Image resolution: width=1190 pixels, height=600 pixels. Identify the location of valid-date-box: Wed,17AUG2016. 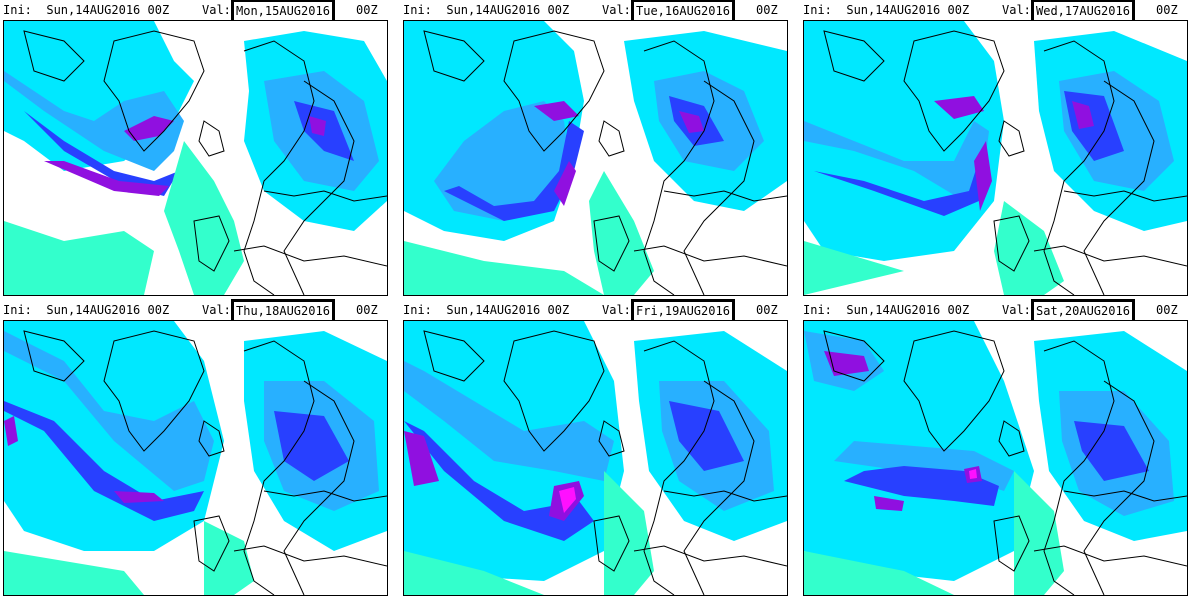
(1083, 11).